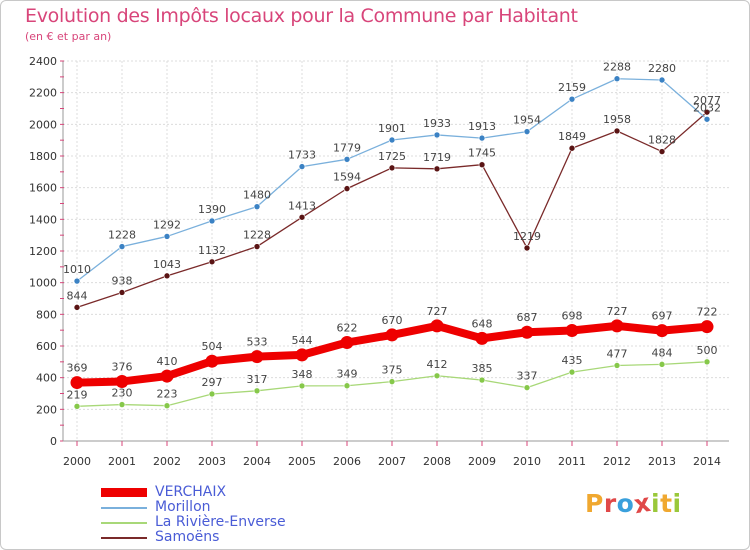 The width and height of the screenshot is (750, 550). What do you see at coordinates (707, 350) in the screenshot?
I see `data-label-la-riviere-enverse: 500` at bounding box center [707, 350].